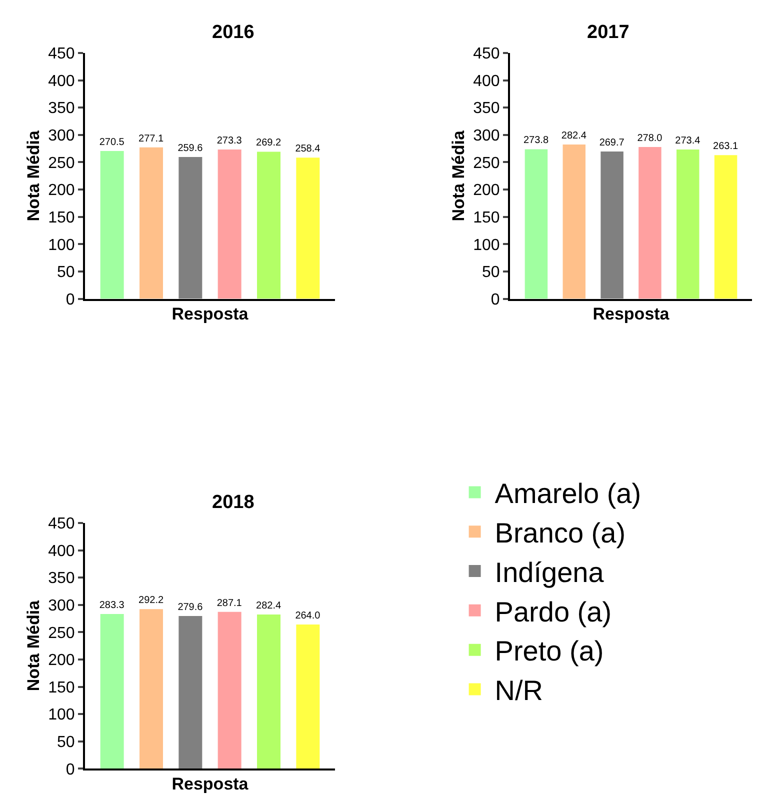 The height and width of the screenshot is (811, 758). What do you see at coordinates (229, 603) in the screenshot?
I see `data-label: 287.1` at bounding box center [229, 603].